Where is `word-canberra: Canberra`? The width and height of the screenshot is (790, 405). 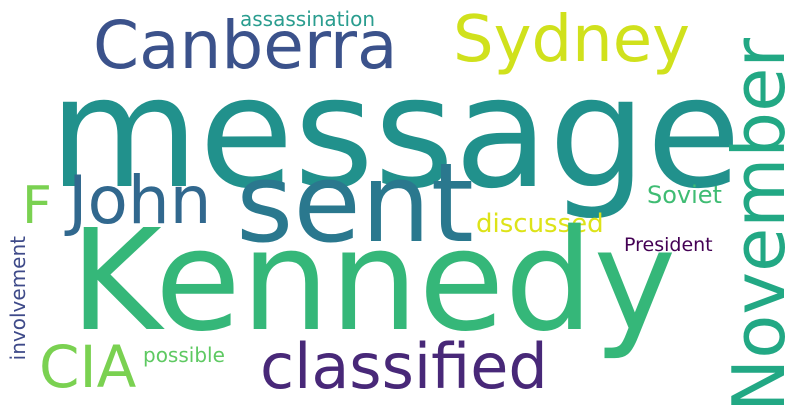 word-canberra: Canberra is located at coordinates (245, 45).